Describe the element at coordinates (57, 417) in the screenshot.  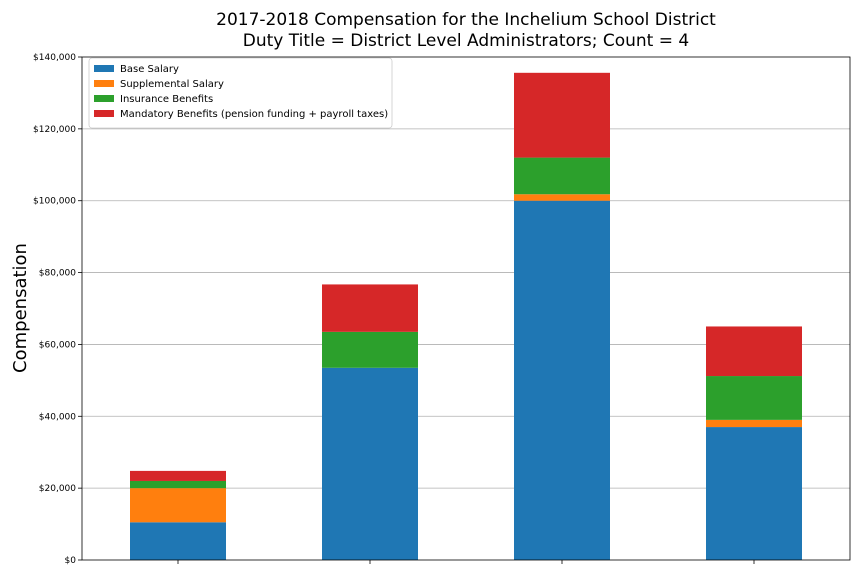
I see `y-tick-label: $40,000` at that location.